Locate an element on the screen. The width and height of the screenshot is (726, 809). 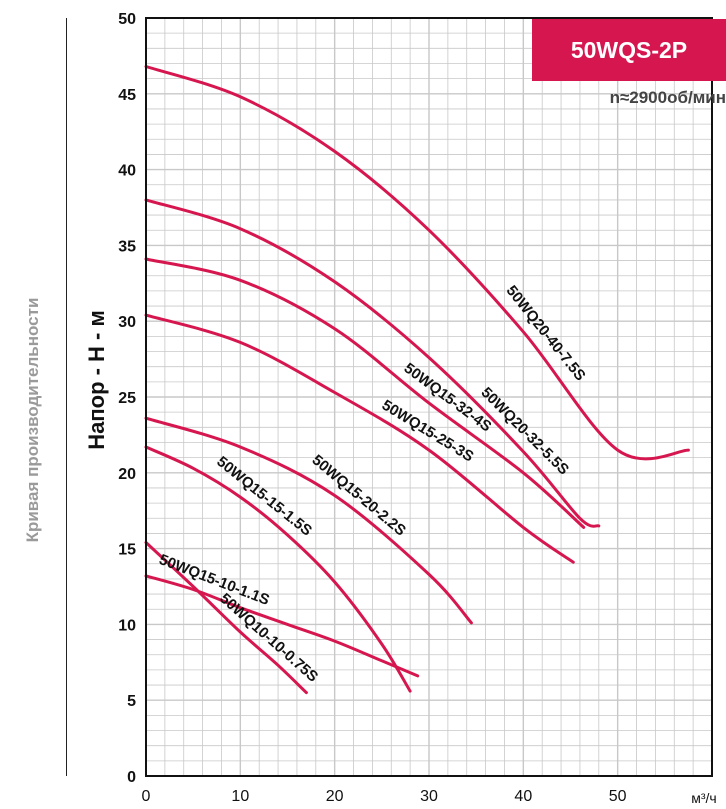
y-tick-label: 5 is located at coordinates (131, 701).